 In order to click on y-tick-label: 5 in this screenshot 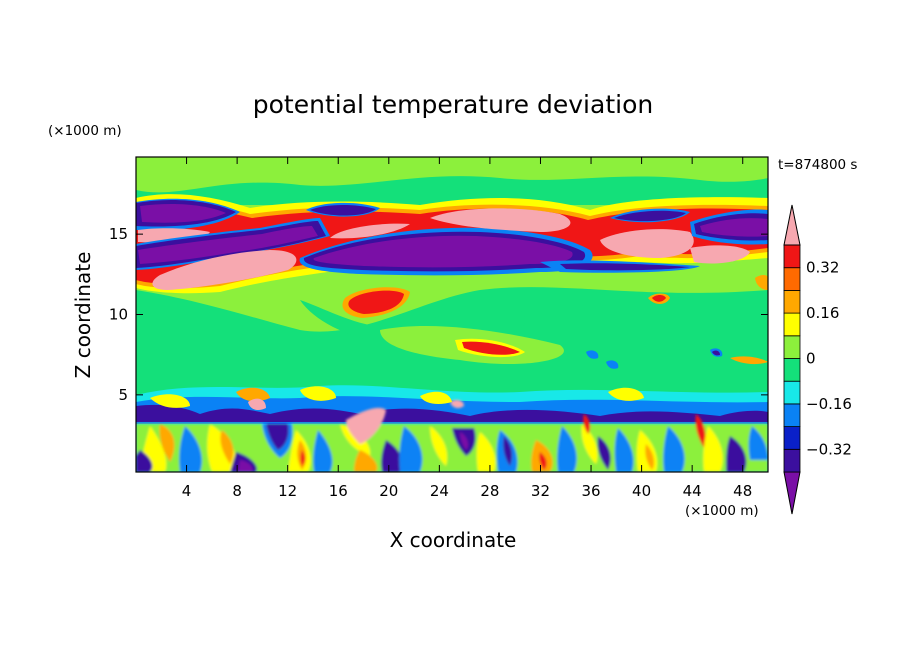, I will do `click(123, 395)`.